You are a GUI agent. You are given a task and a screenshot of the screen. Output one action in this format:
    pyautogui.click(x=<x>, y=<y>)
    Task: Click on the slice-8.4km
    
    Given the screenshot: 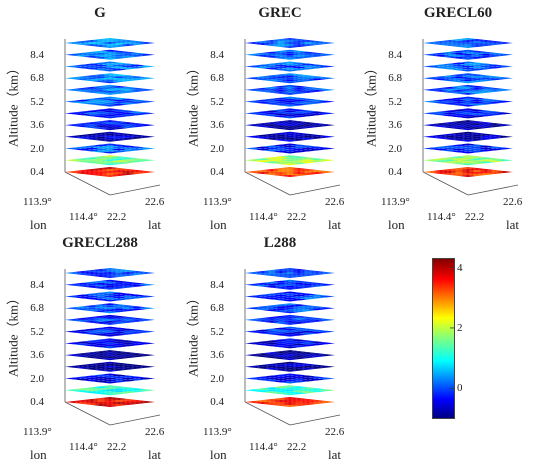 What is the action you would take?
    pyautogui.click(x=468, y=54)
    